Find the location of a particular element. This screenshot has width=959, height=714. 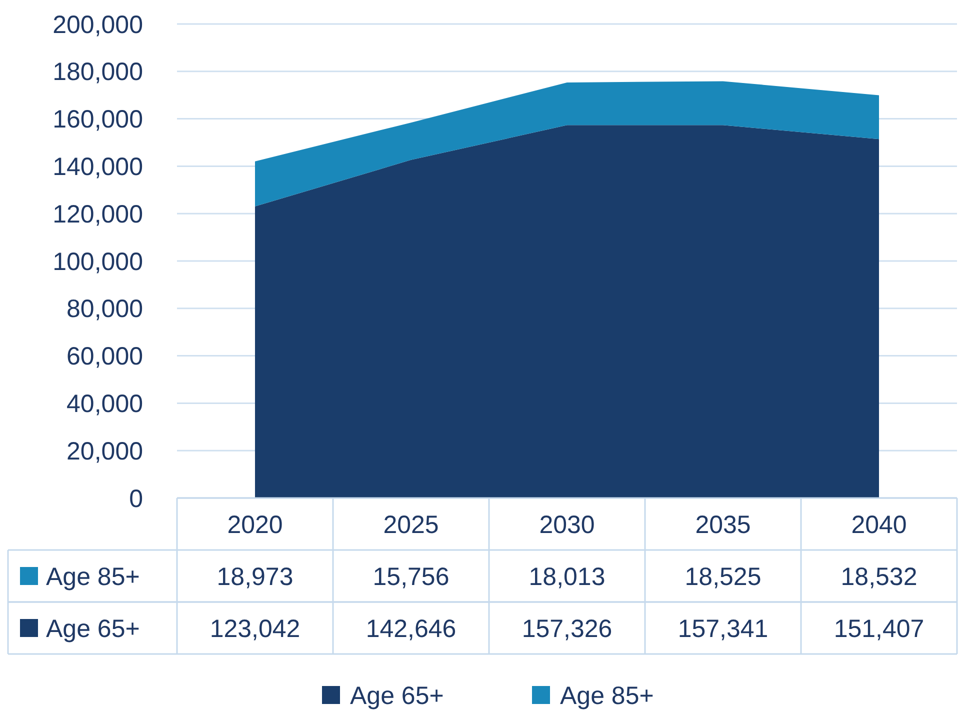

data-label: 15,756 is located at coordinates (411, 576).